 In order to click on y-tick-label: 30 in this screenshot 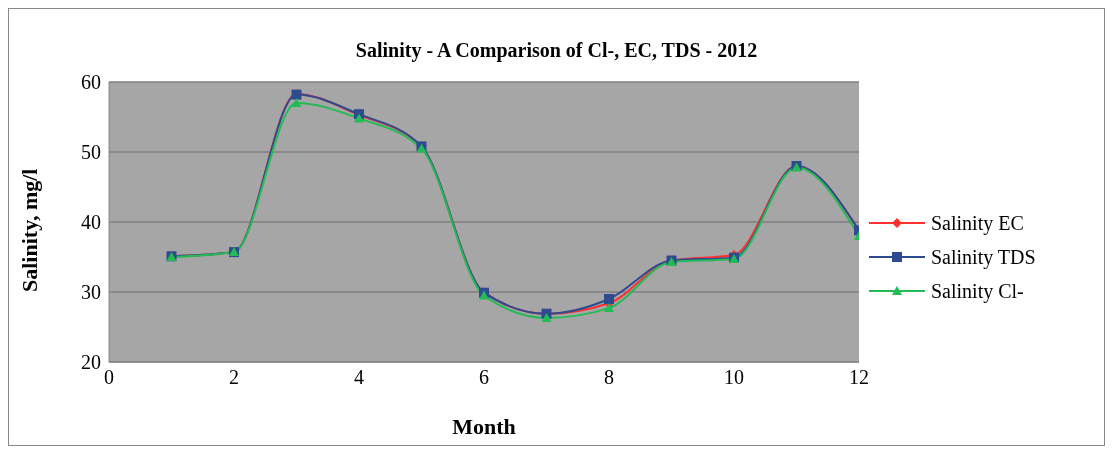, I will do `click(91, 292)`.